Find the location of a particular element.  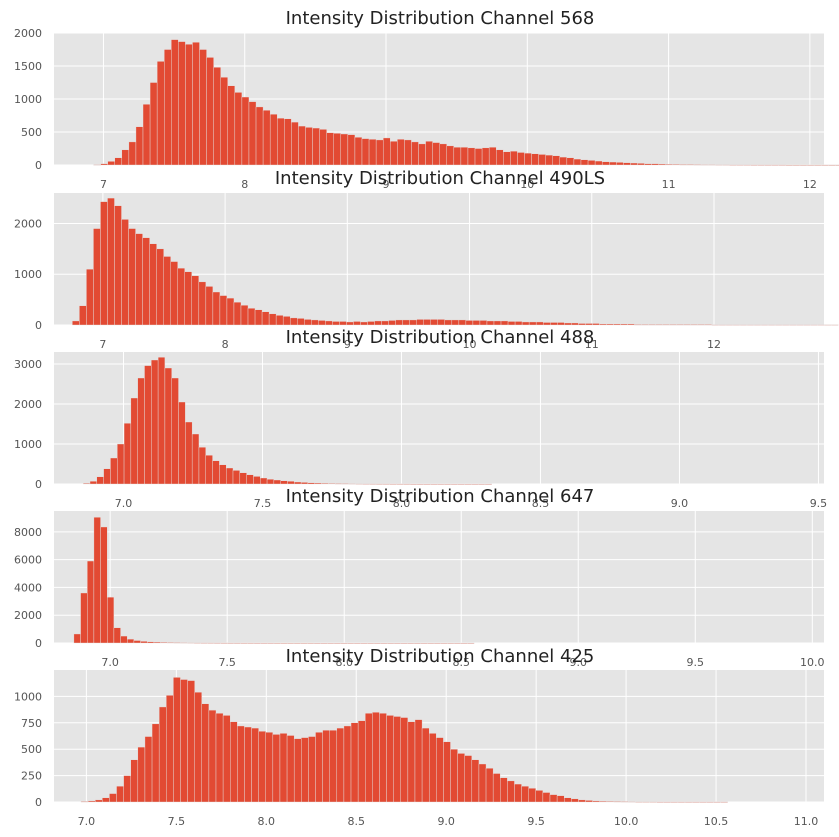

chart-title: Intensity Distribution Channel 425 is located at coordinates (440, 656).